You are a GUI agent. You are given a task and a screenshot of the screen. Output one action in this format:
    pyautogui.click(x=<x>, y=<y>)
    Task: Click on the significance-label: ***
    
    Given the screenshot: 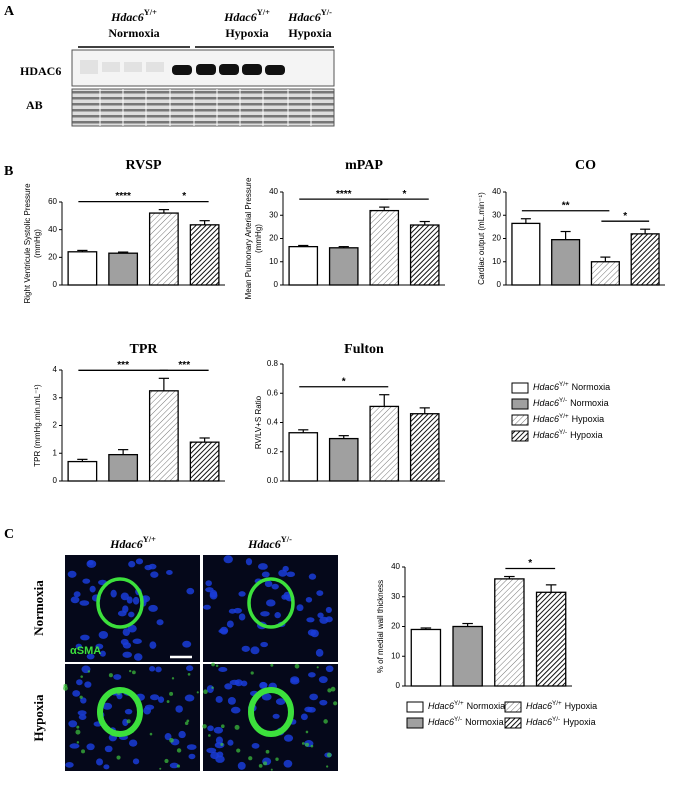 What is the action you would take?
    pyautogui.click(x=184, y=365)
    